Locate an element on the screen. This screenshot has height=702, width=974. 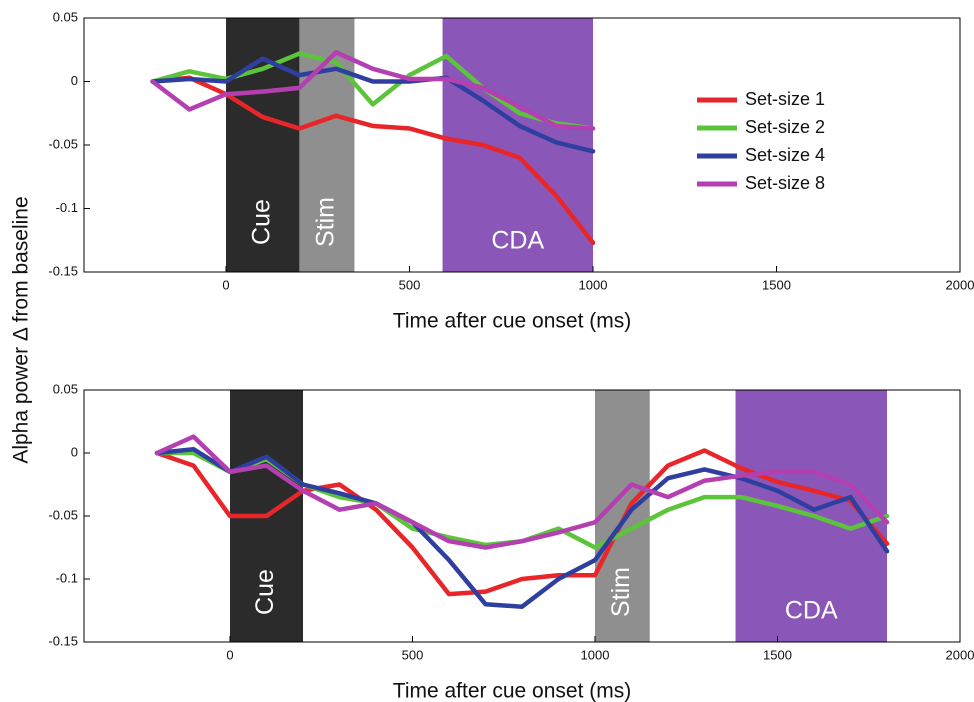
legend-label: Set-size 4 is located at coordinates (785, 155).